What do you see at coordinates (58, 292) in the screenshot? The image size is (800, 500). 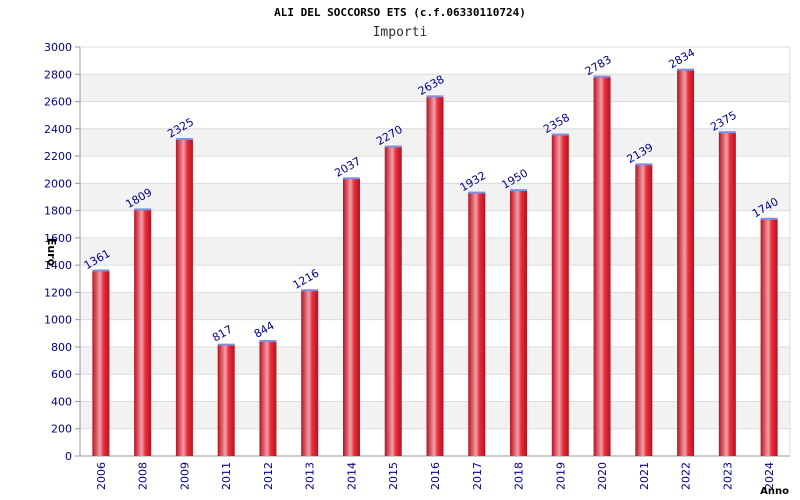 I see `y-tick-label: 1200` at bounding box center [58, 292].